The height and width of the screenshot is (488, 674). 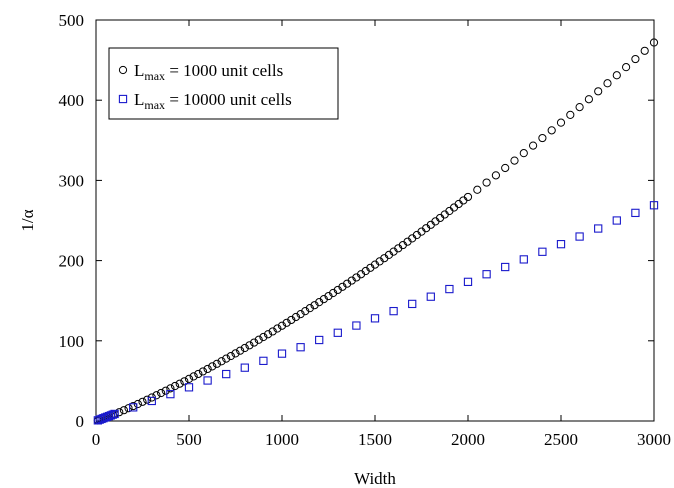 What do you see at coordinates (123, 99) in the screenshot?
I see `legend-marker-square` at bounding box center [123, 99].